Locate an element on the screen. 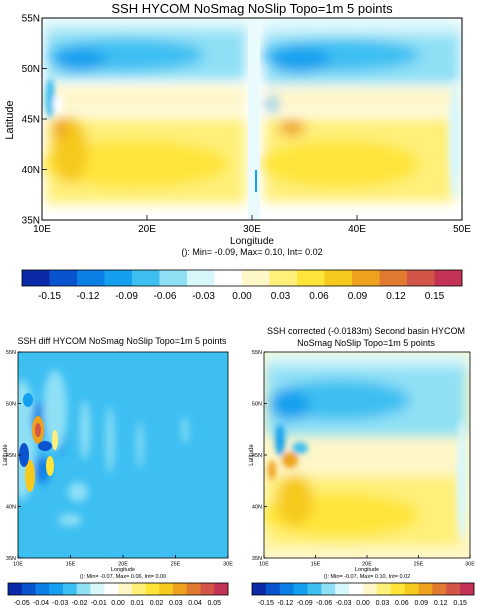 The width and height of the screenshot is (477, 606). colorbar-label: -0.04 is located at coordinates (41, 603).